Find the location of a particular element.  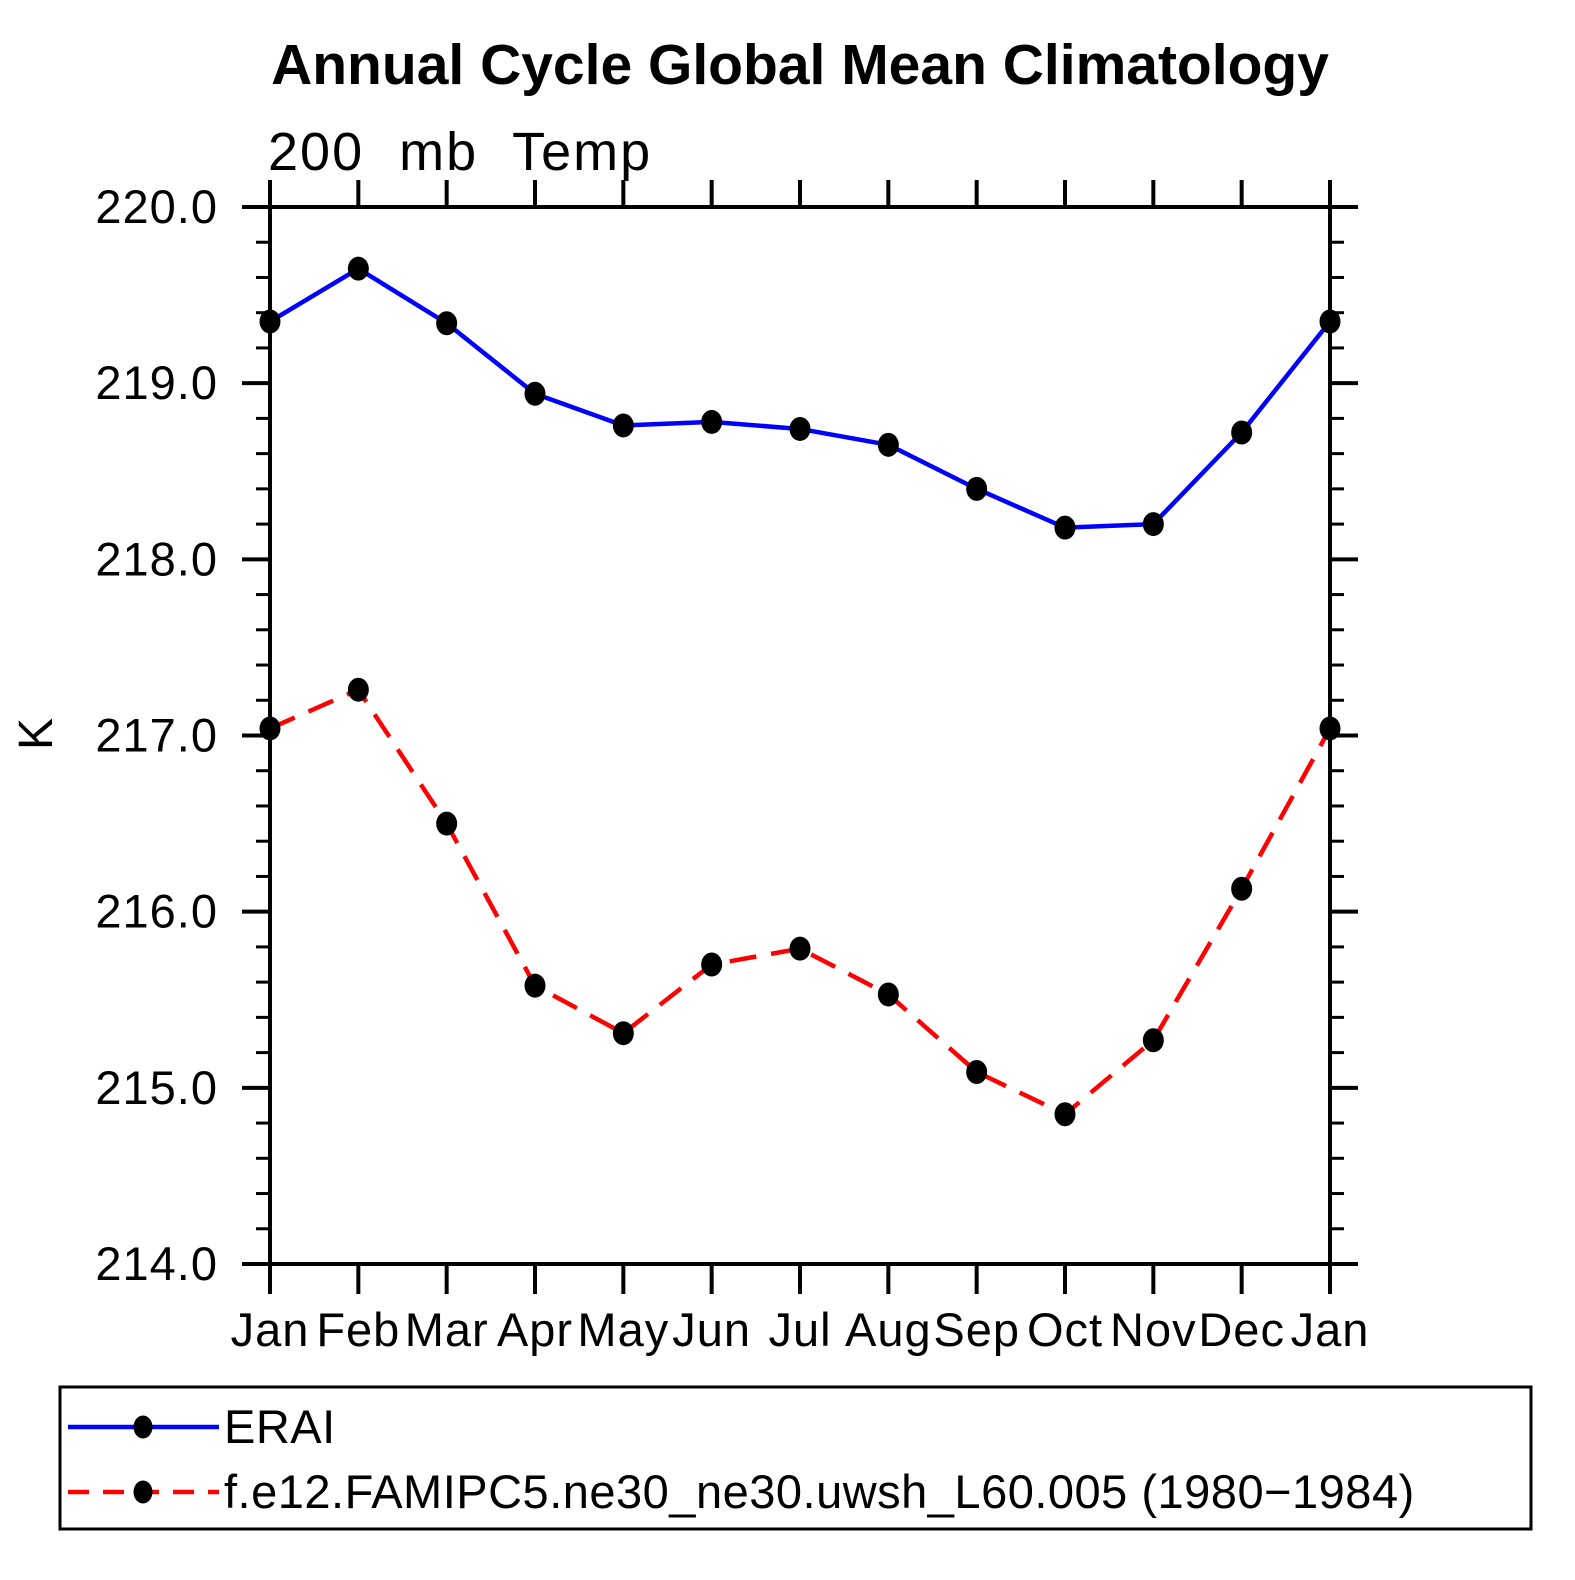

x-tick-label: Jun is located at coordinates (711, 1329).